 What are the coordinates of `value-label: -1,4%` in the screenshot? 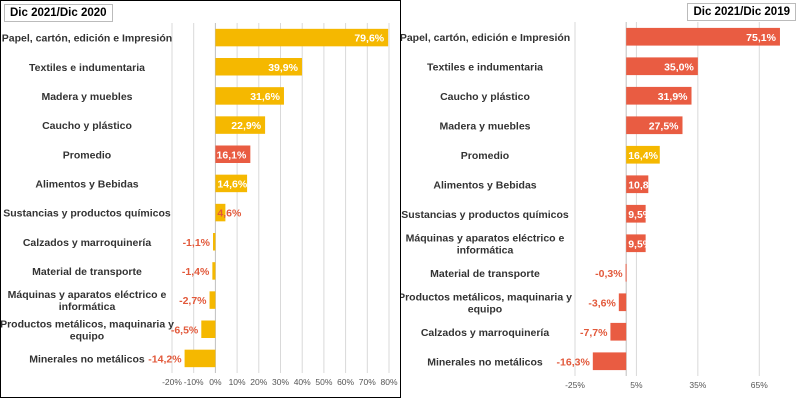 It's located at (196, 272).